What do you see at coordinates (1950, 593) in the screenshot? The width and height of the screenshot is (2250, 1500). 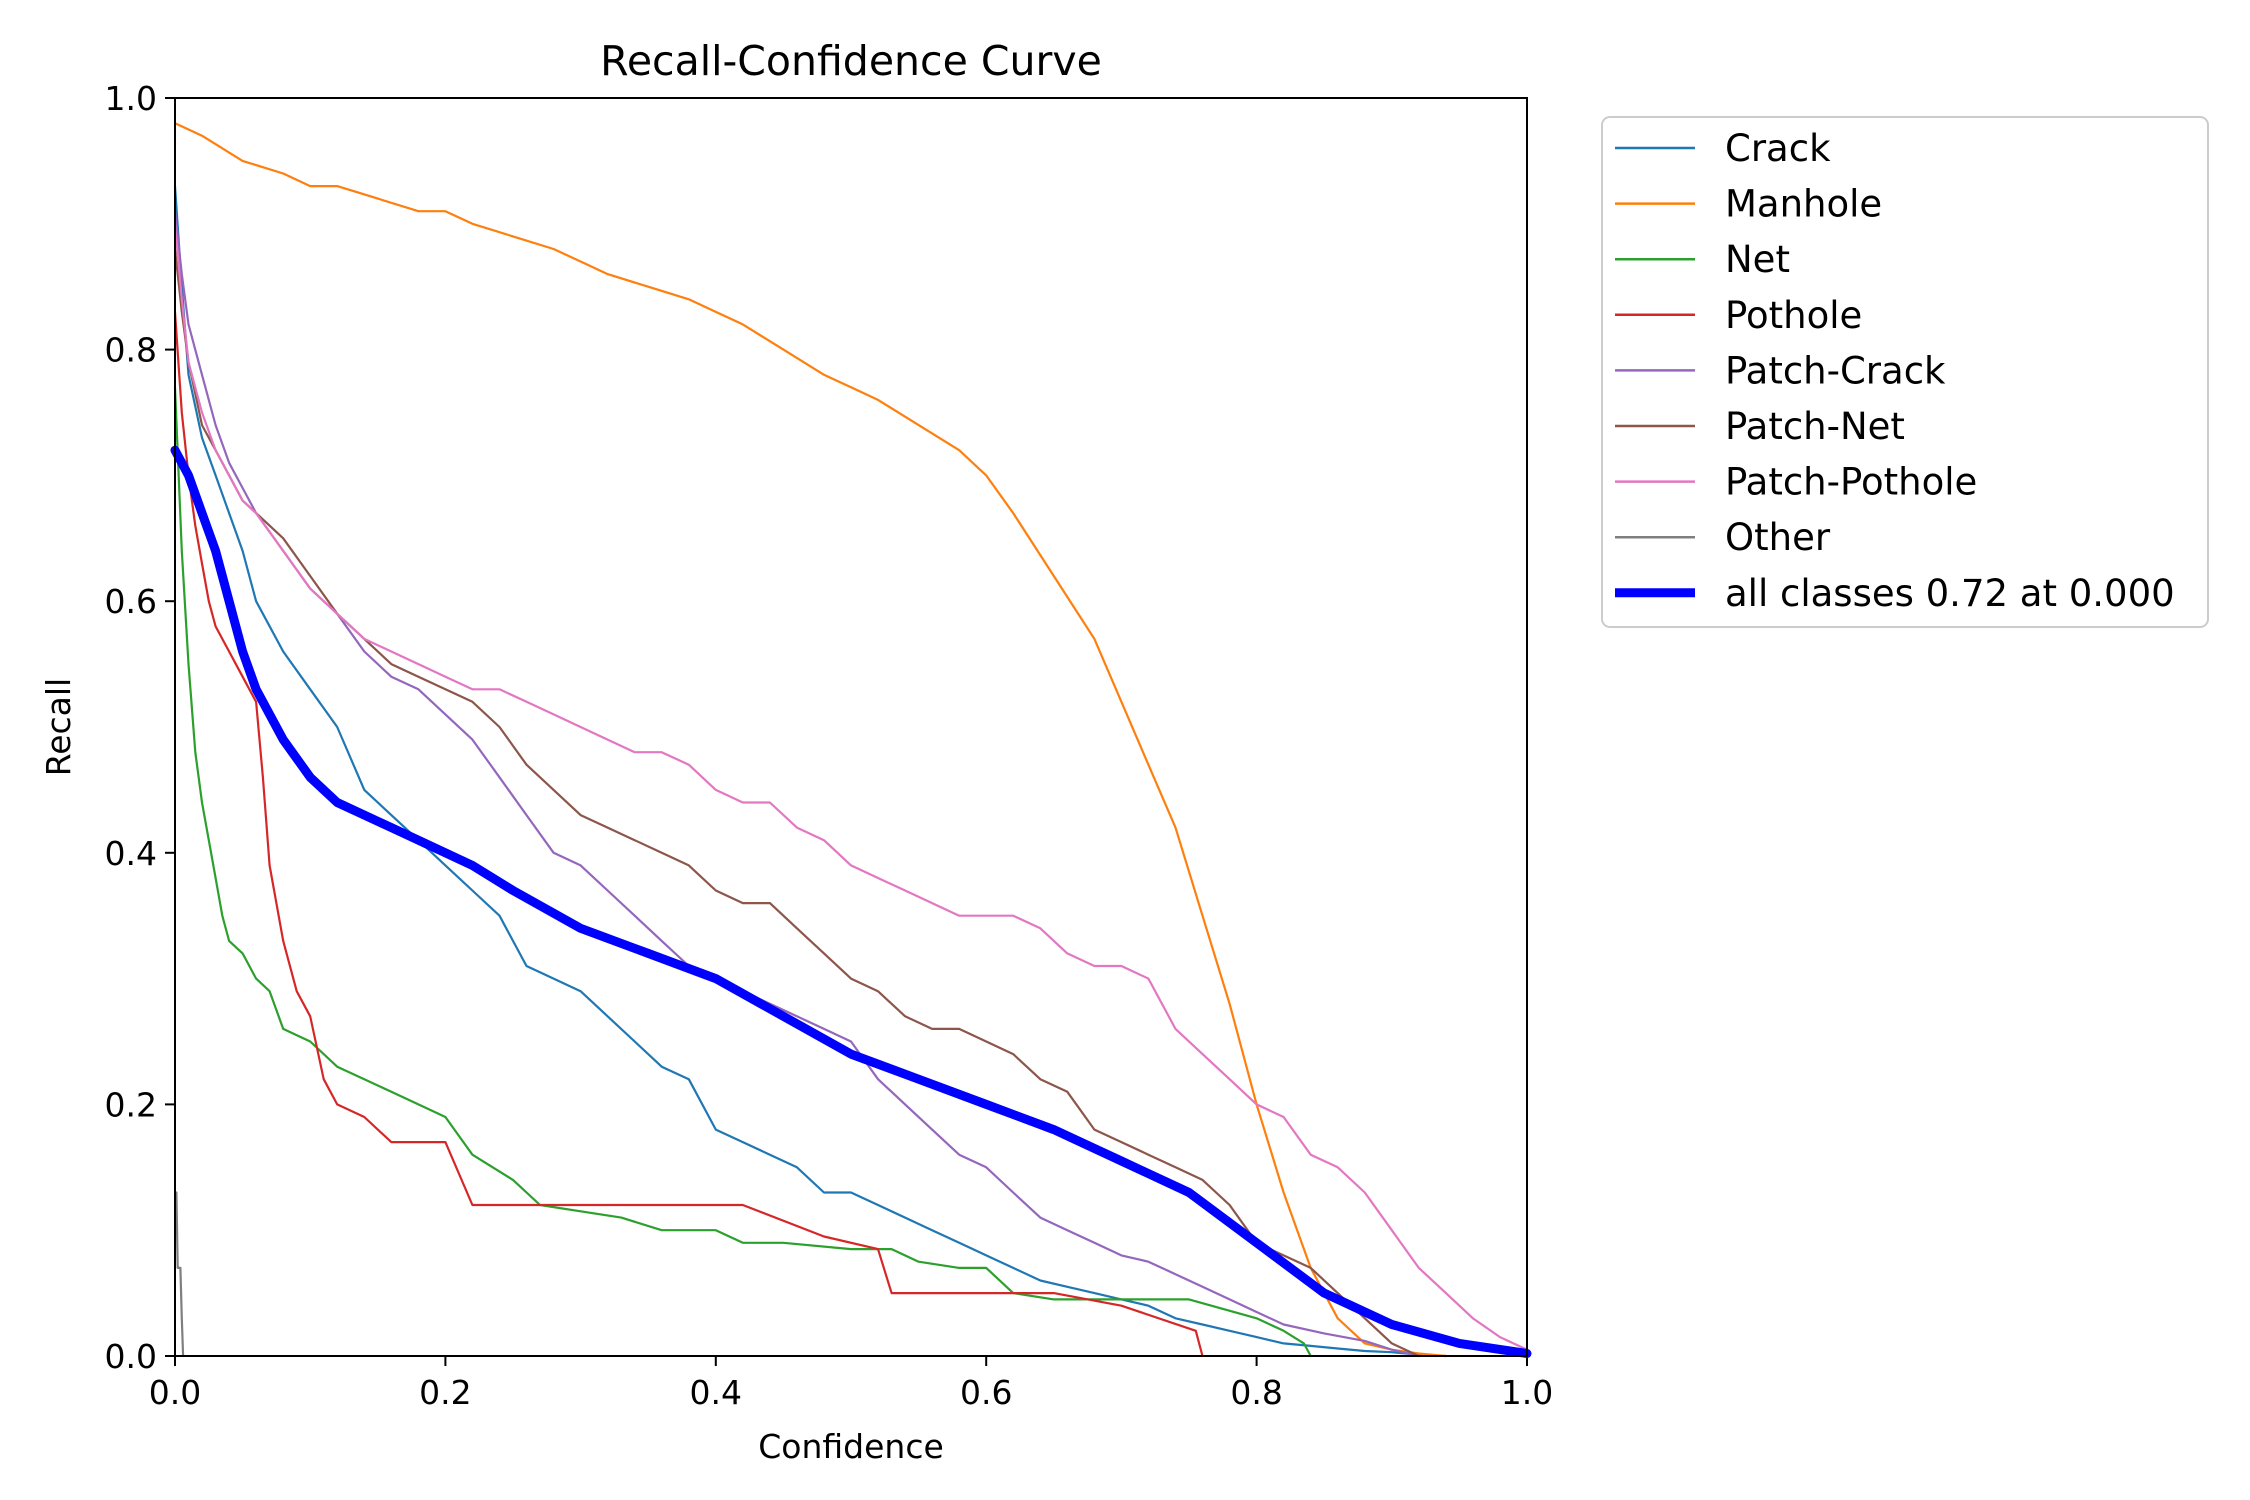 I see `legend-label-all-classes: all classes 0.72 at 0.000` at bounding box center [1950, 593].